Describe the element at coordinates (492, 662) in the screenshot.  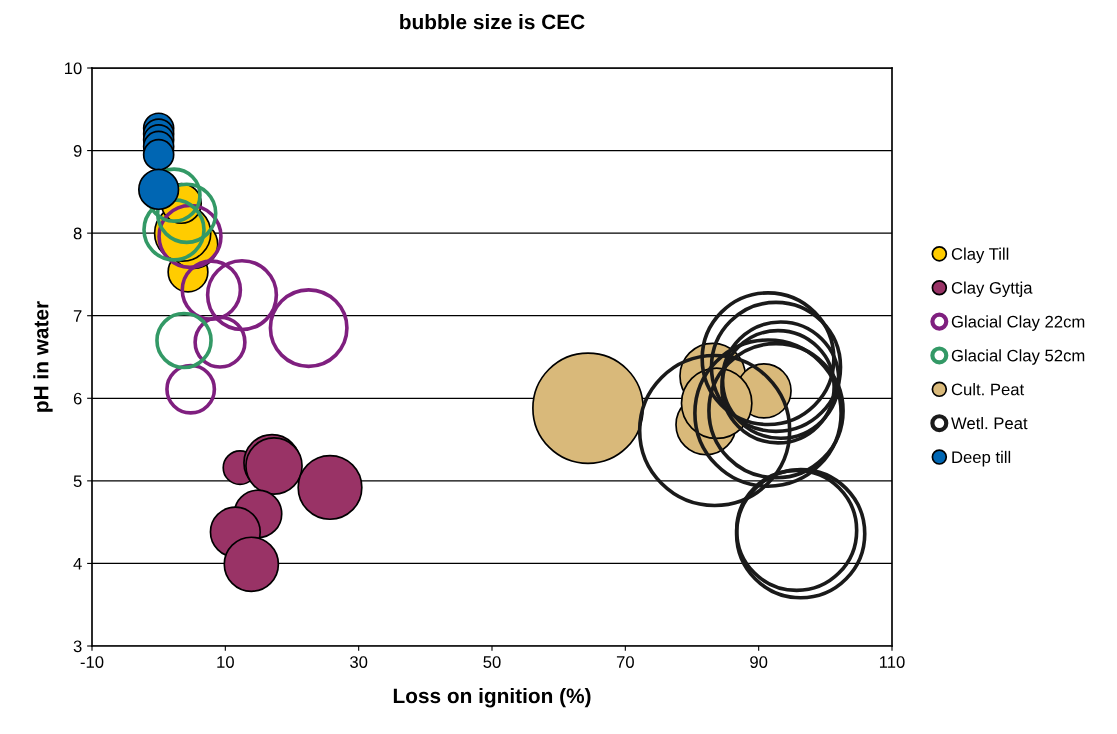
I see `x-tick-label: 50` at that location.